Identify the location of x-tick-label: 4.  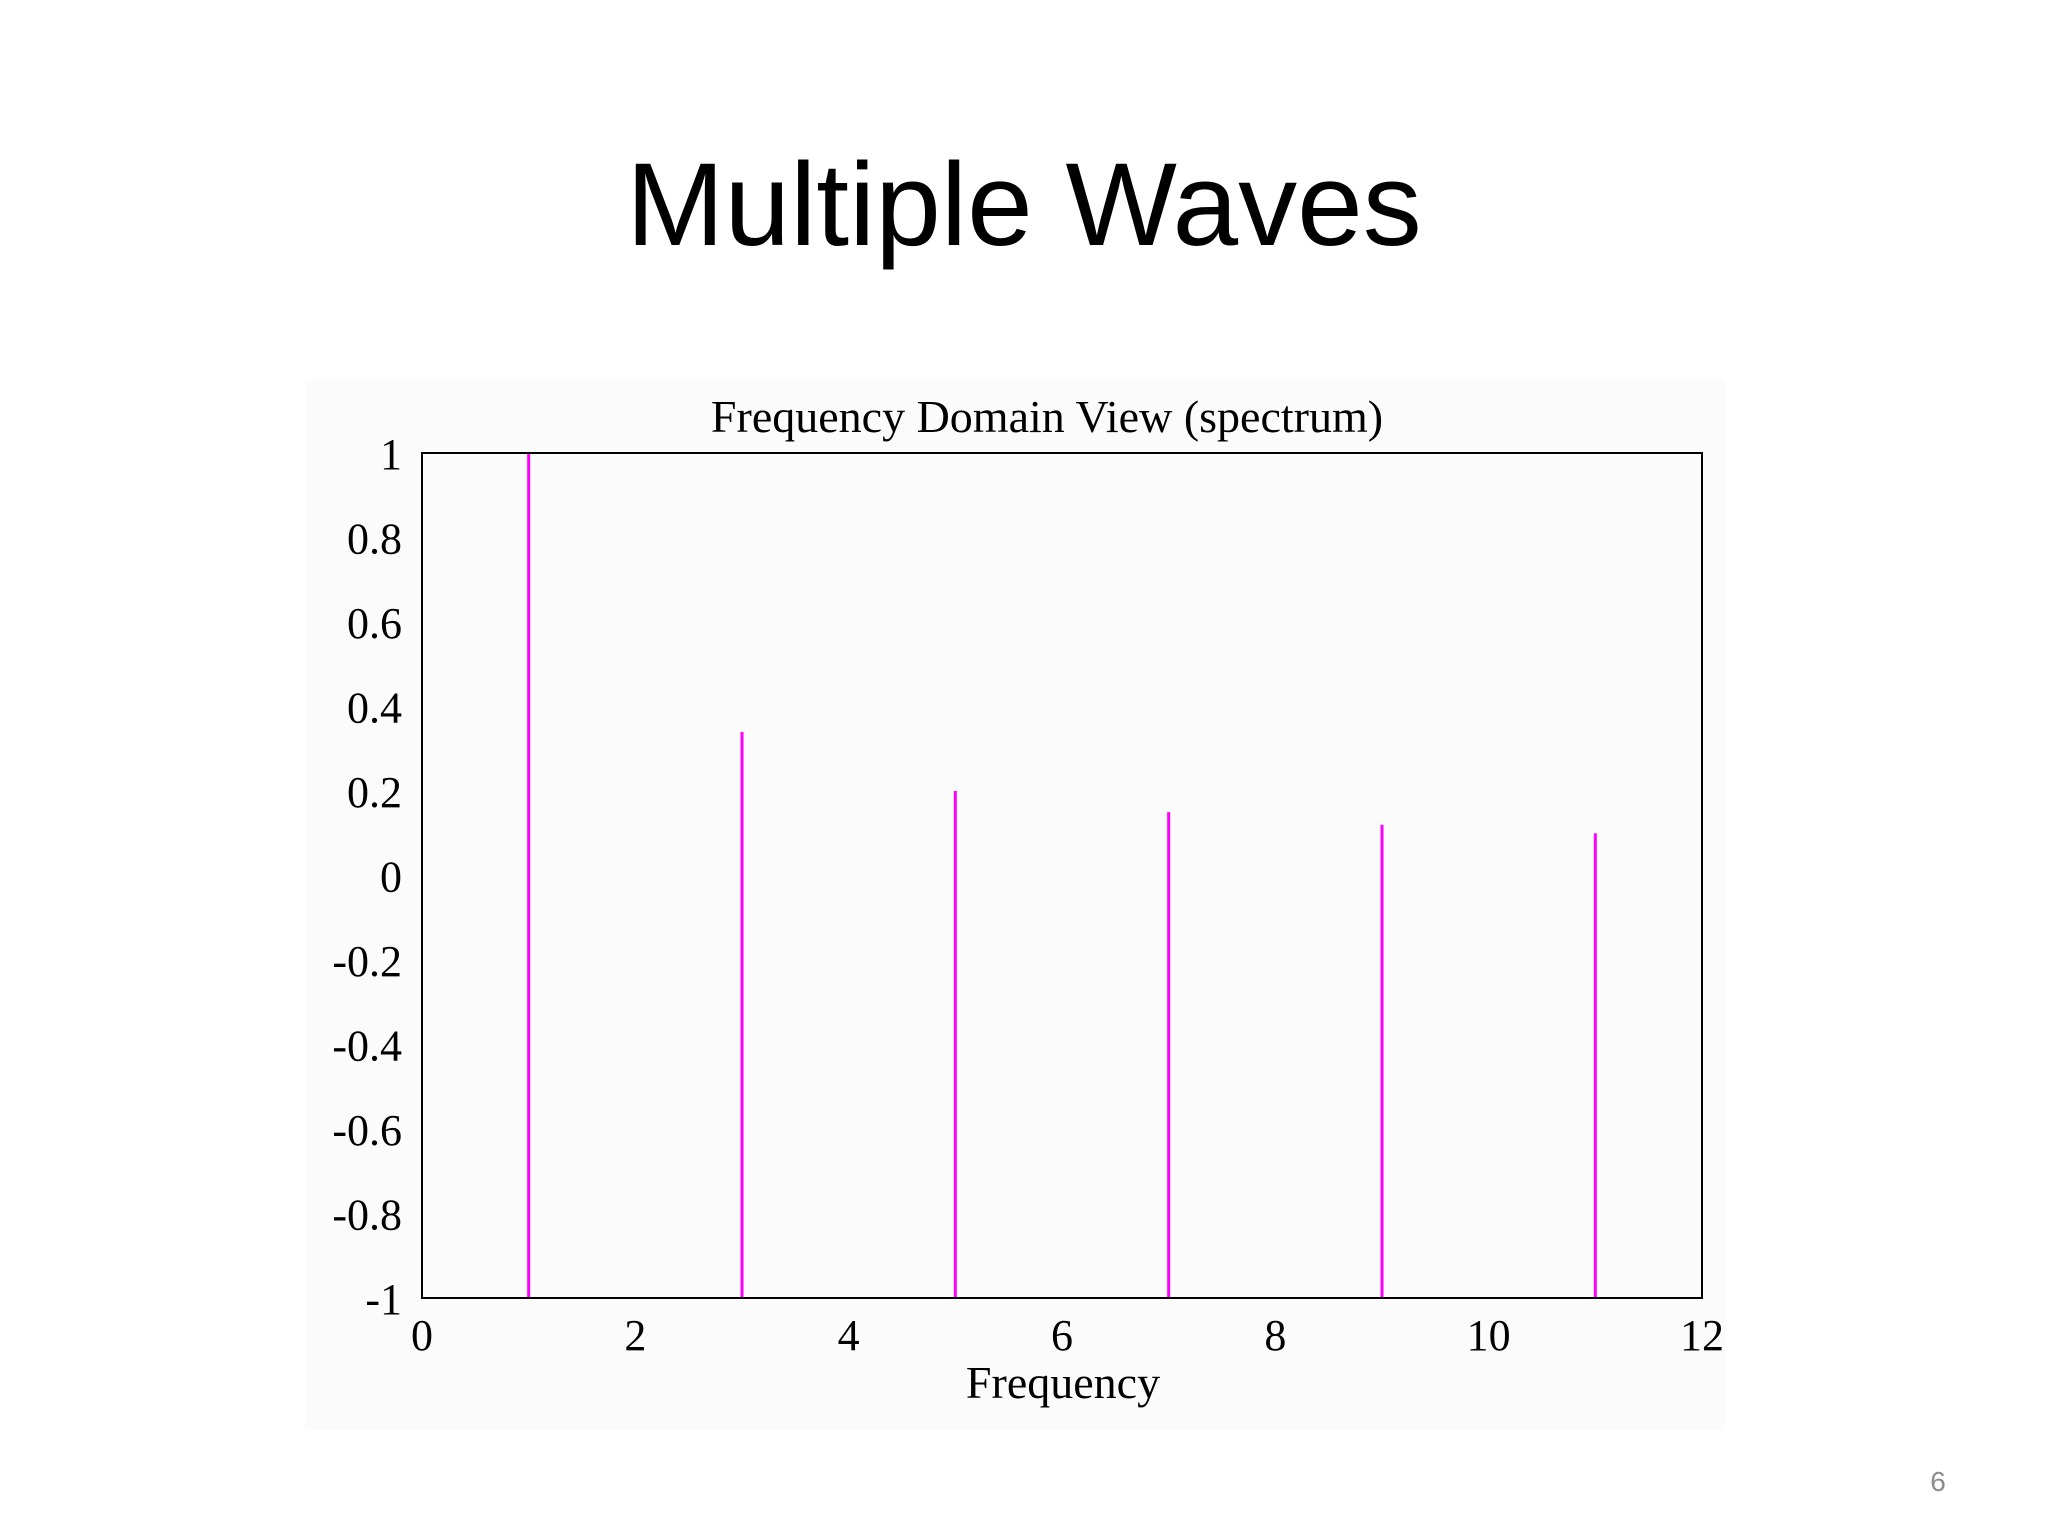
(849, 1335).